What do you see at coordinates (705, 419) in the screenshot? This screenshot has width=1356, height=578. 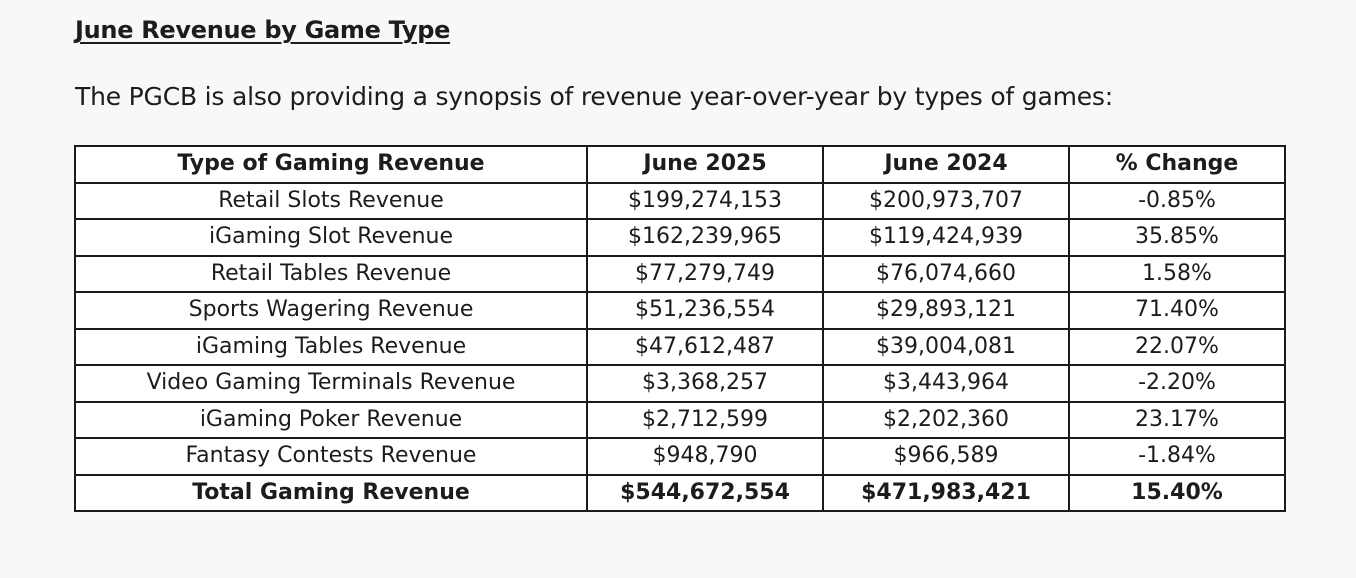 I see `cell-june-2025: $2,712,599` at bounding box center [705, 419].